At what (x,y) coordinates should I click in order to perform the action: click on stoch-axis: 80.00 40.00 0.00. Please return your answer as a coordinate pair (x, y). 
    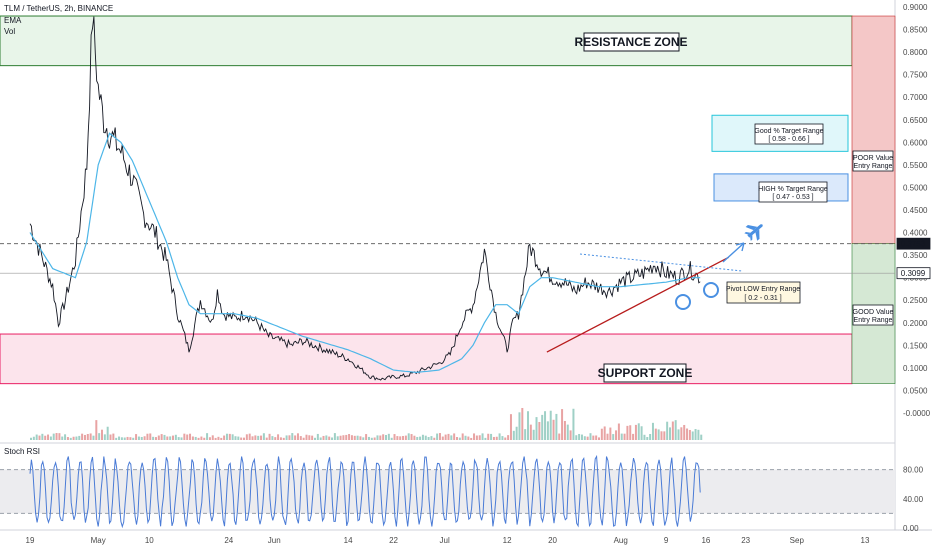
    Looking at the image, I should click on (913, 499).